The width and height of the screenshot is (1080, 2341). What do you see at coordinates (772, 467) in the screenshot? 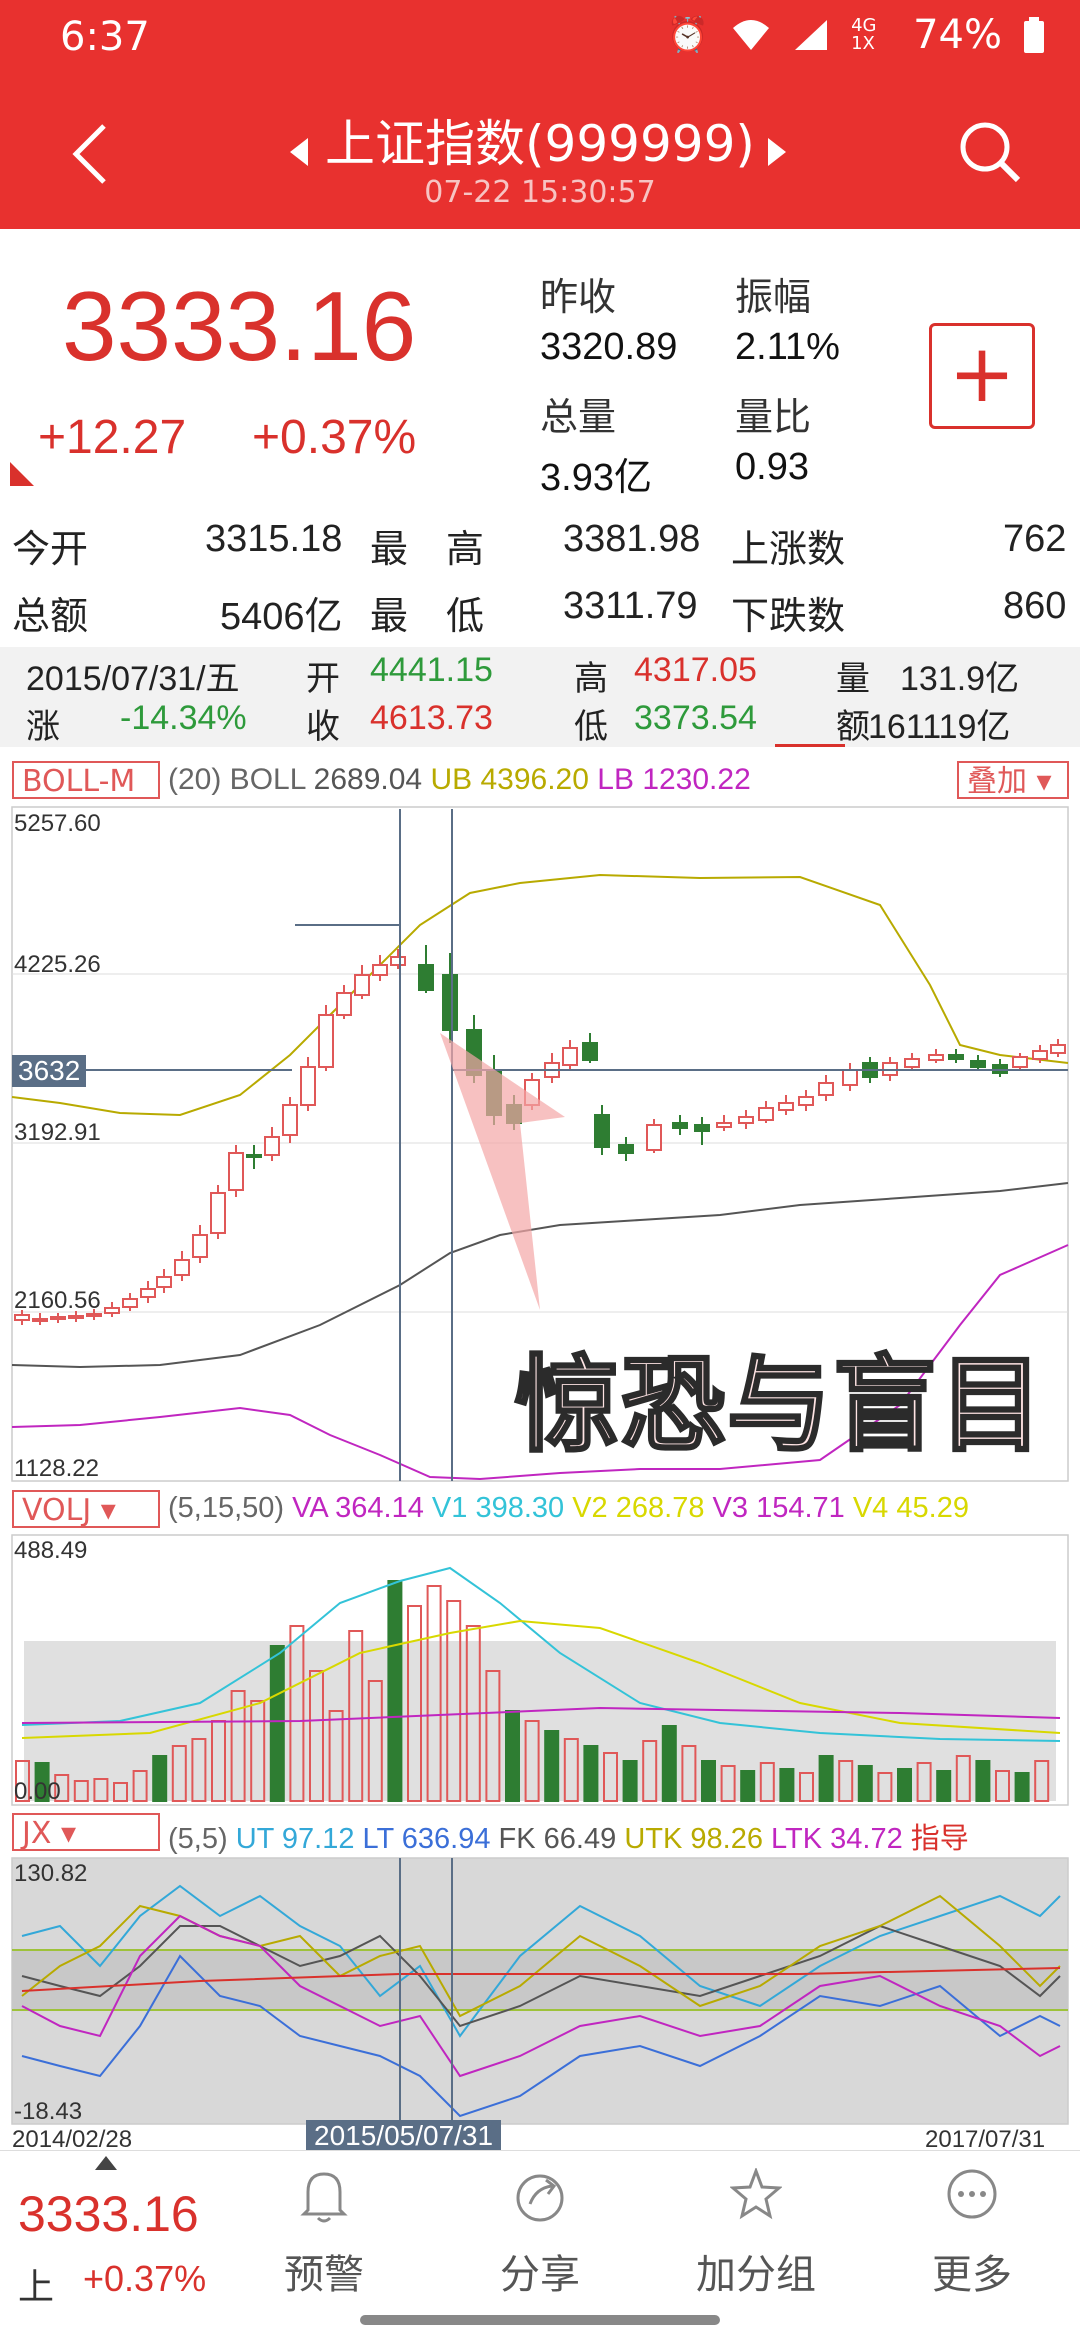
I see `vol-ratio-value: 0.93` at bounding box center [772, 467].